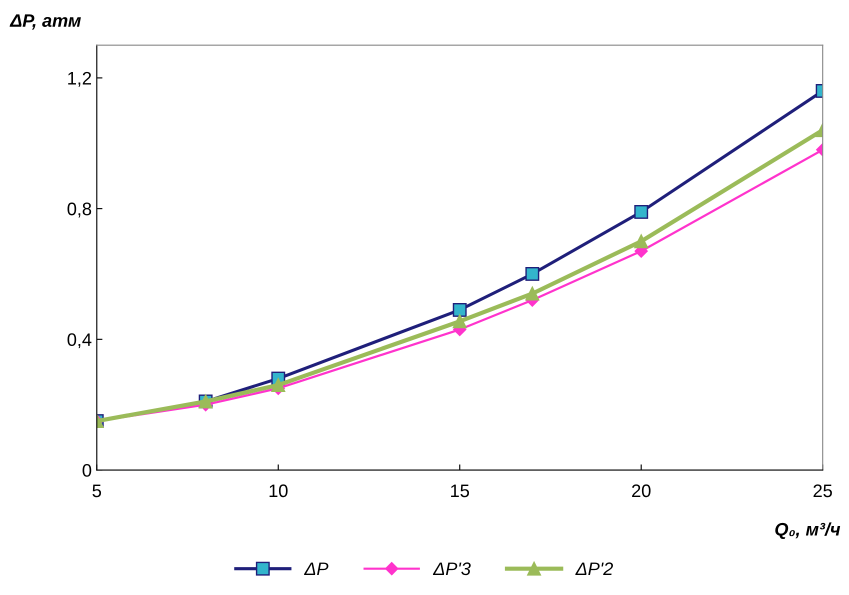  What do you see at coordinates (594, 569) in the screenshot?
I see `legend-label: ΔP'2` at bounding box center [594, 569].